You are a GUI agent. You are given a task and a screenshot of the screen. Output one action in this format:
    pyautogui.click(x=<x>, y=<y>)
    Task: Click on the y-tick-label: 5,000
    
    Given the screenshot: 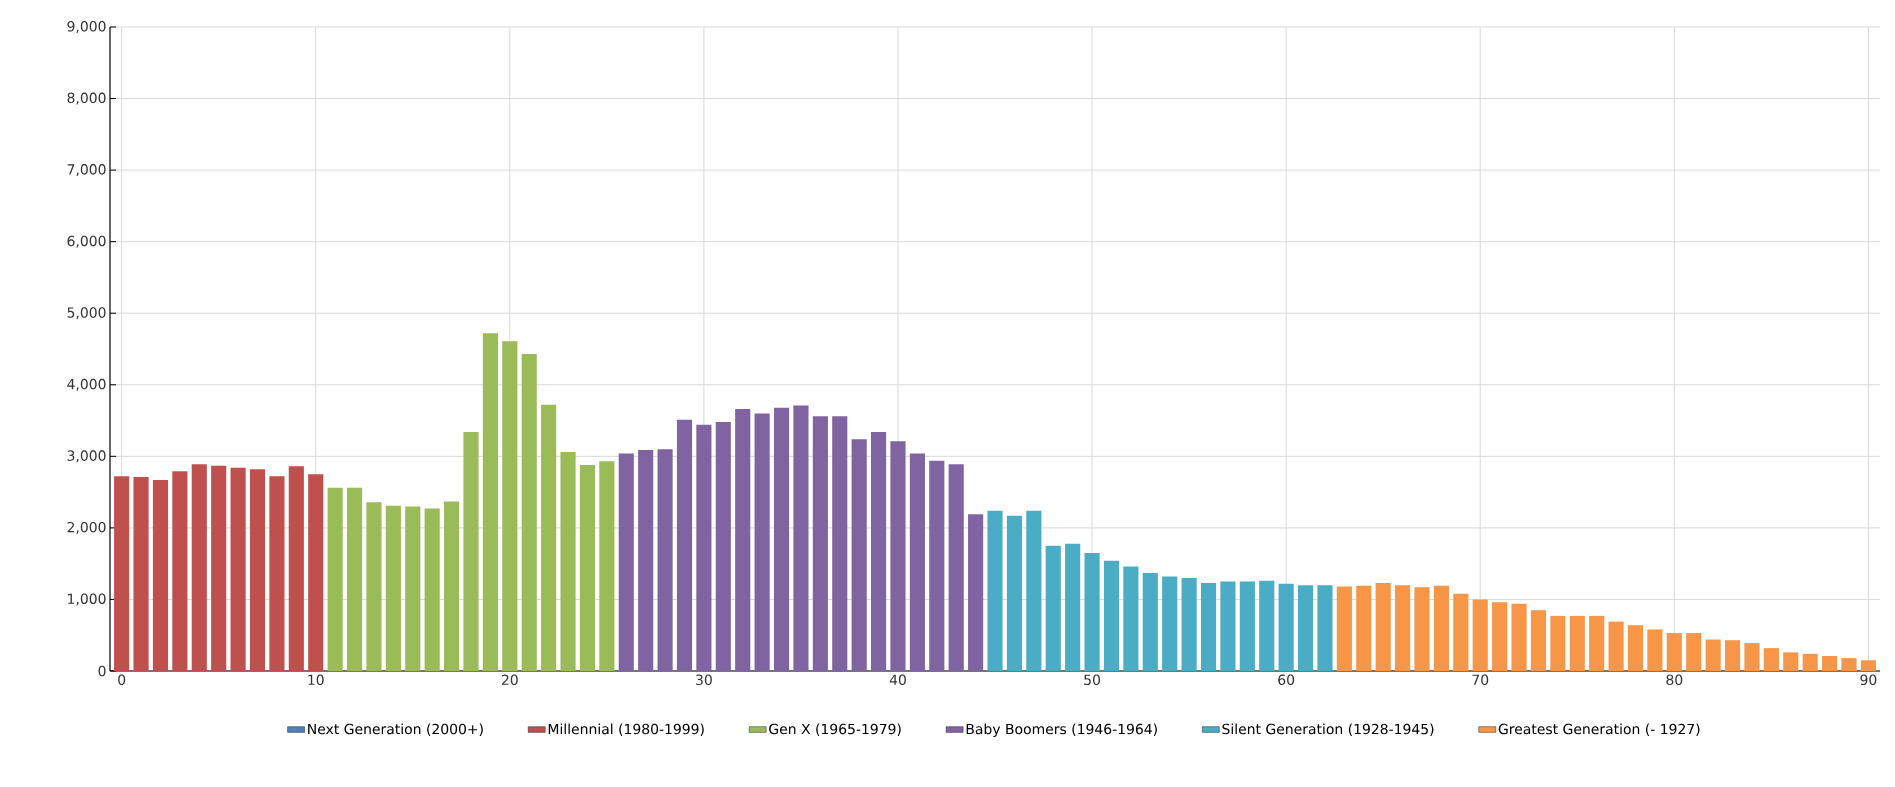 What is the action you would take?
    pyautogui.click(x=86, y=313)
    